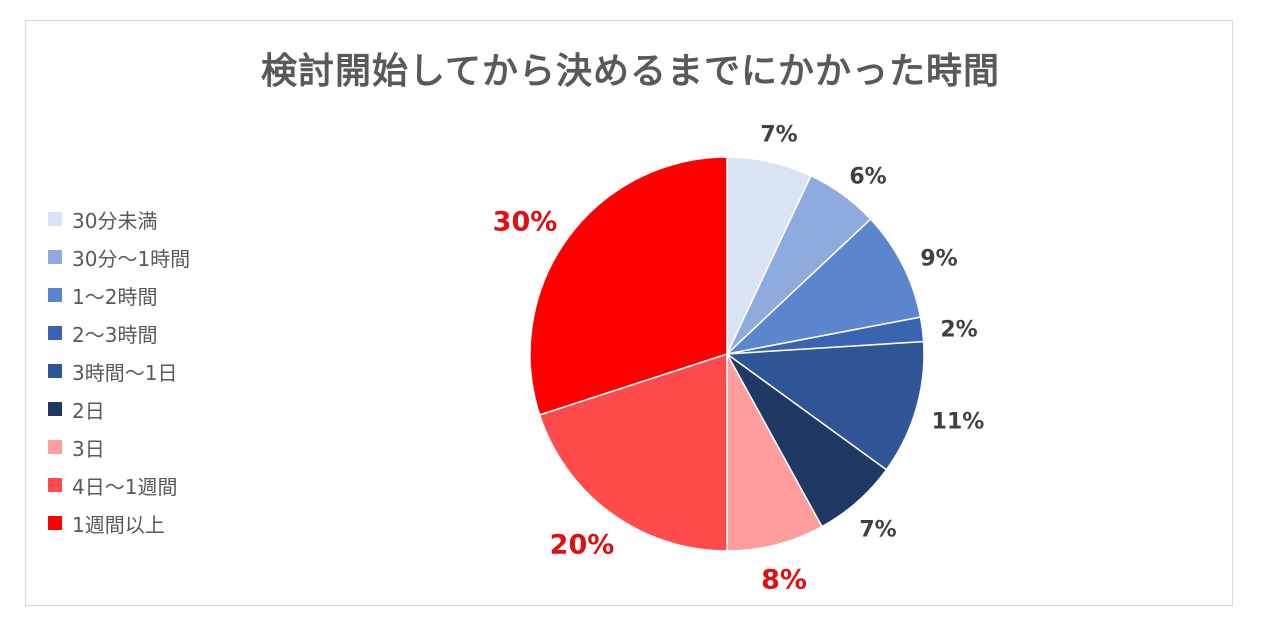  What do you see at coordinates (115, 296) in the screenshot?
I see `legend-label: 1〜2時間` at bounding box center [115, 296].